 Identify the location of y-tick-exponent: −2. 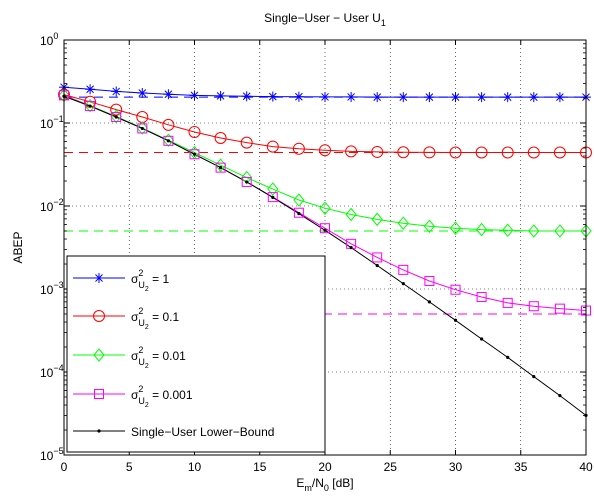
(58, 202).